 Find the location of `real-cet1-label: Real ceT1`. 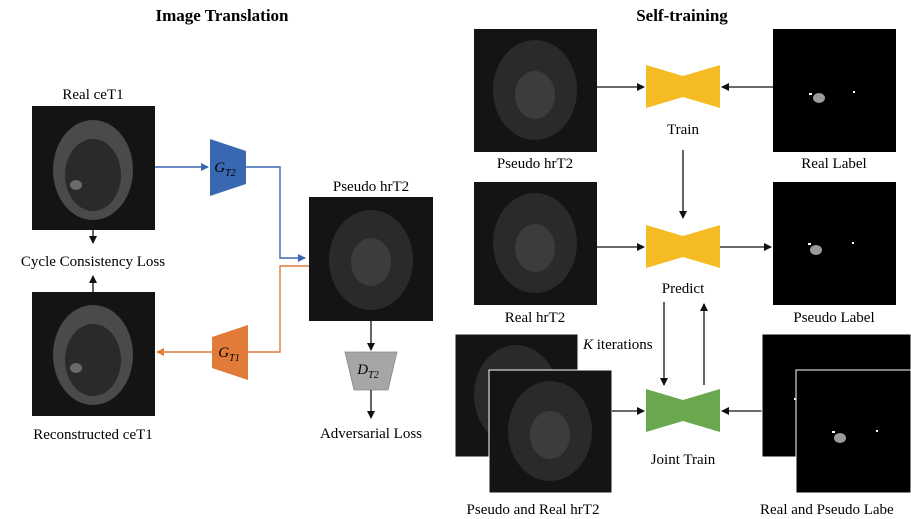

real-cet1-label: Real ceT1 is located at coordinates (92, 95).